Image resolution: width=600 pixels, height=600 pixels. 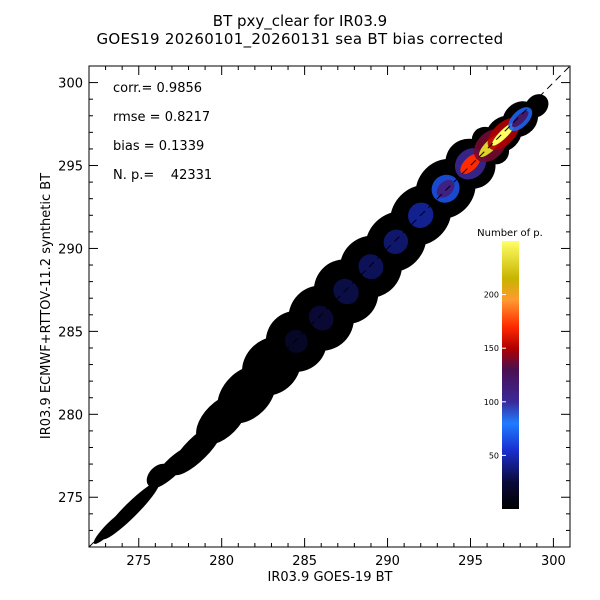 What do you see at coordinates (70, 332) in the screenshot?
I see `y-tick-label: 285` at bounding box center [70, 332].